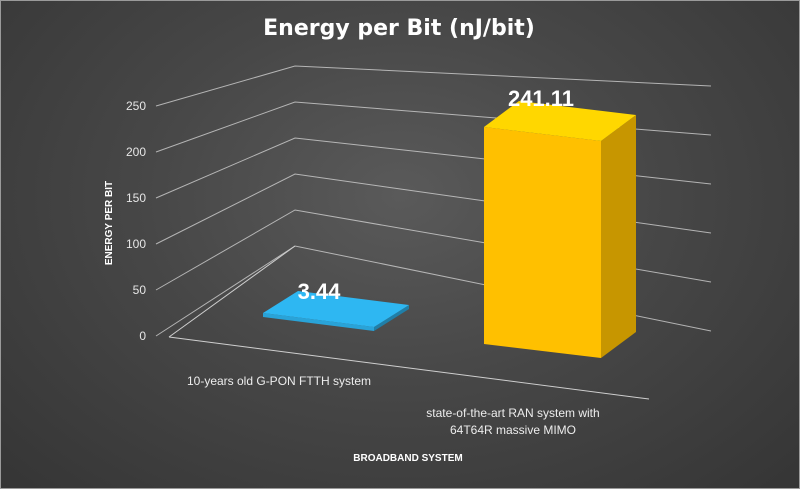  I want to click on gridline, so click(433, 86).